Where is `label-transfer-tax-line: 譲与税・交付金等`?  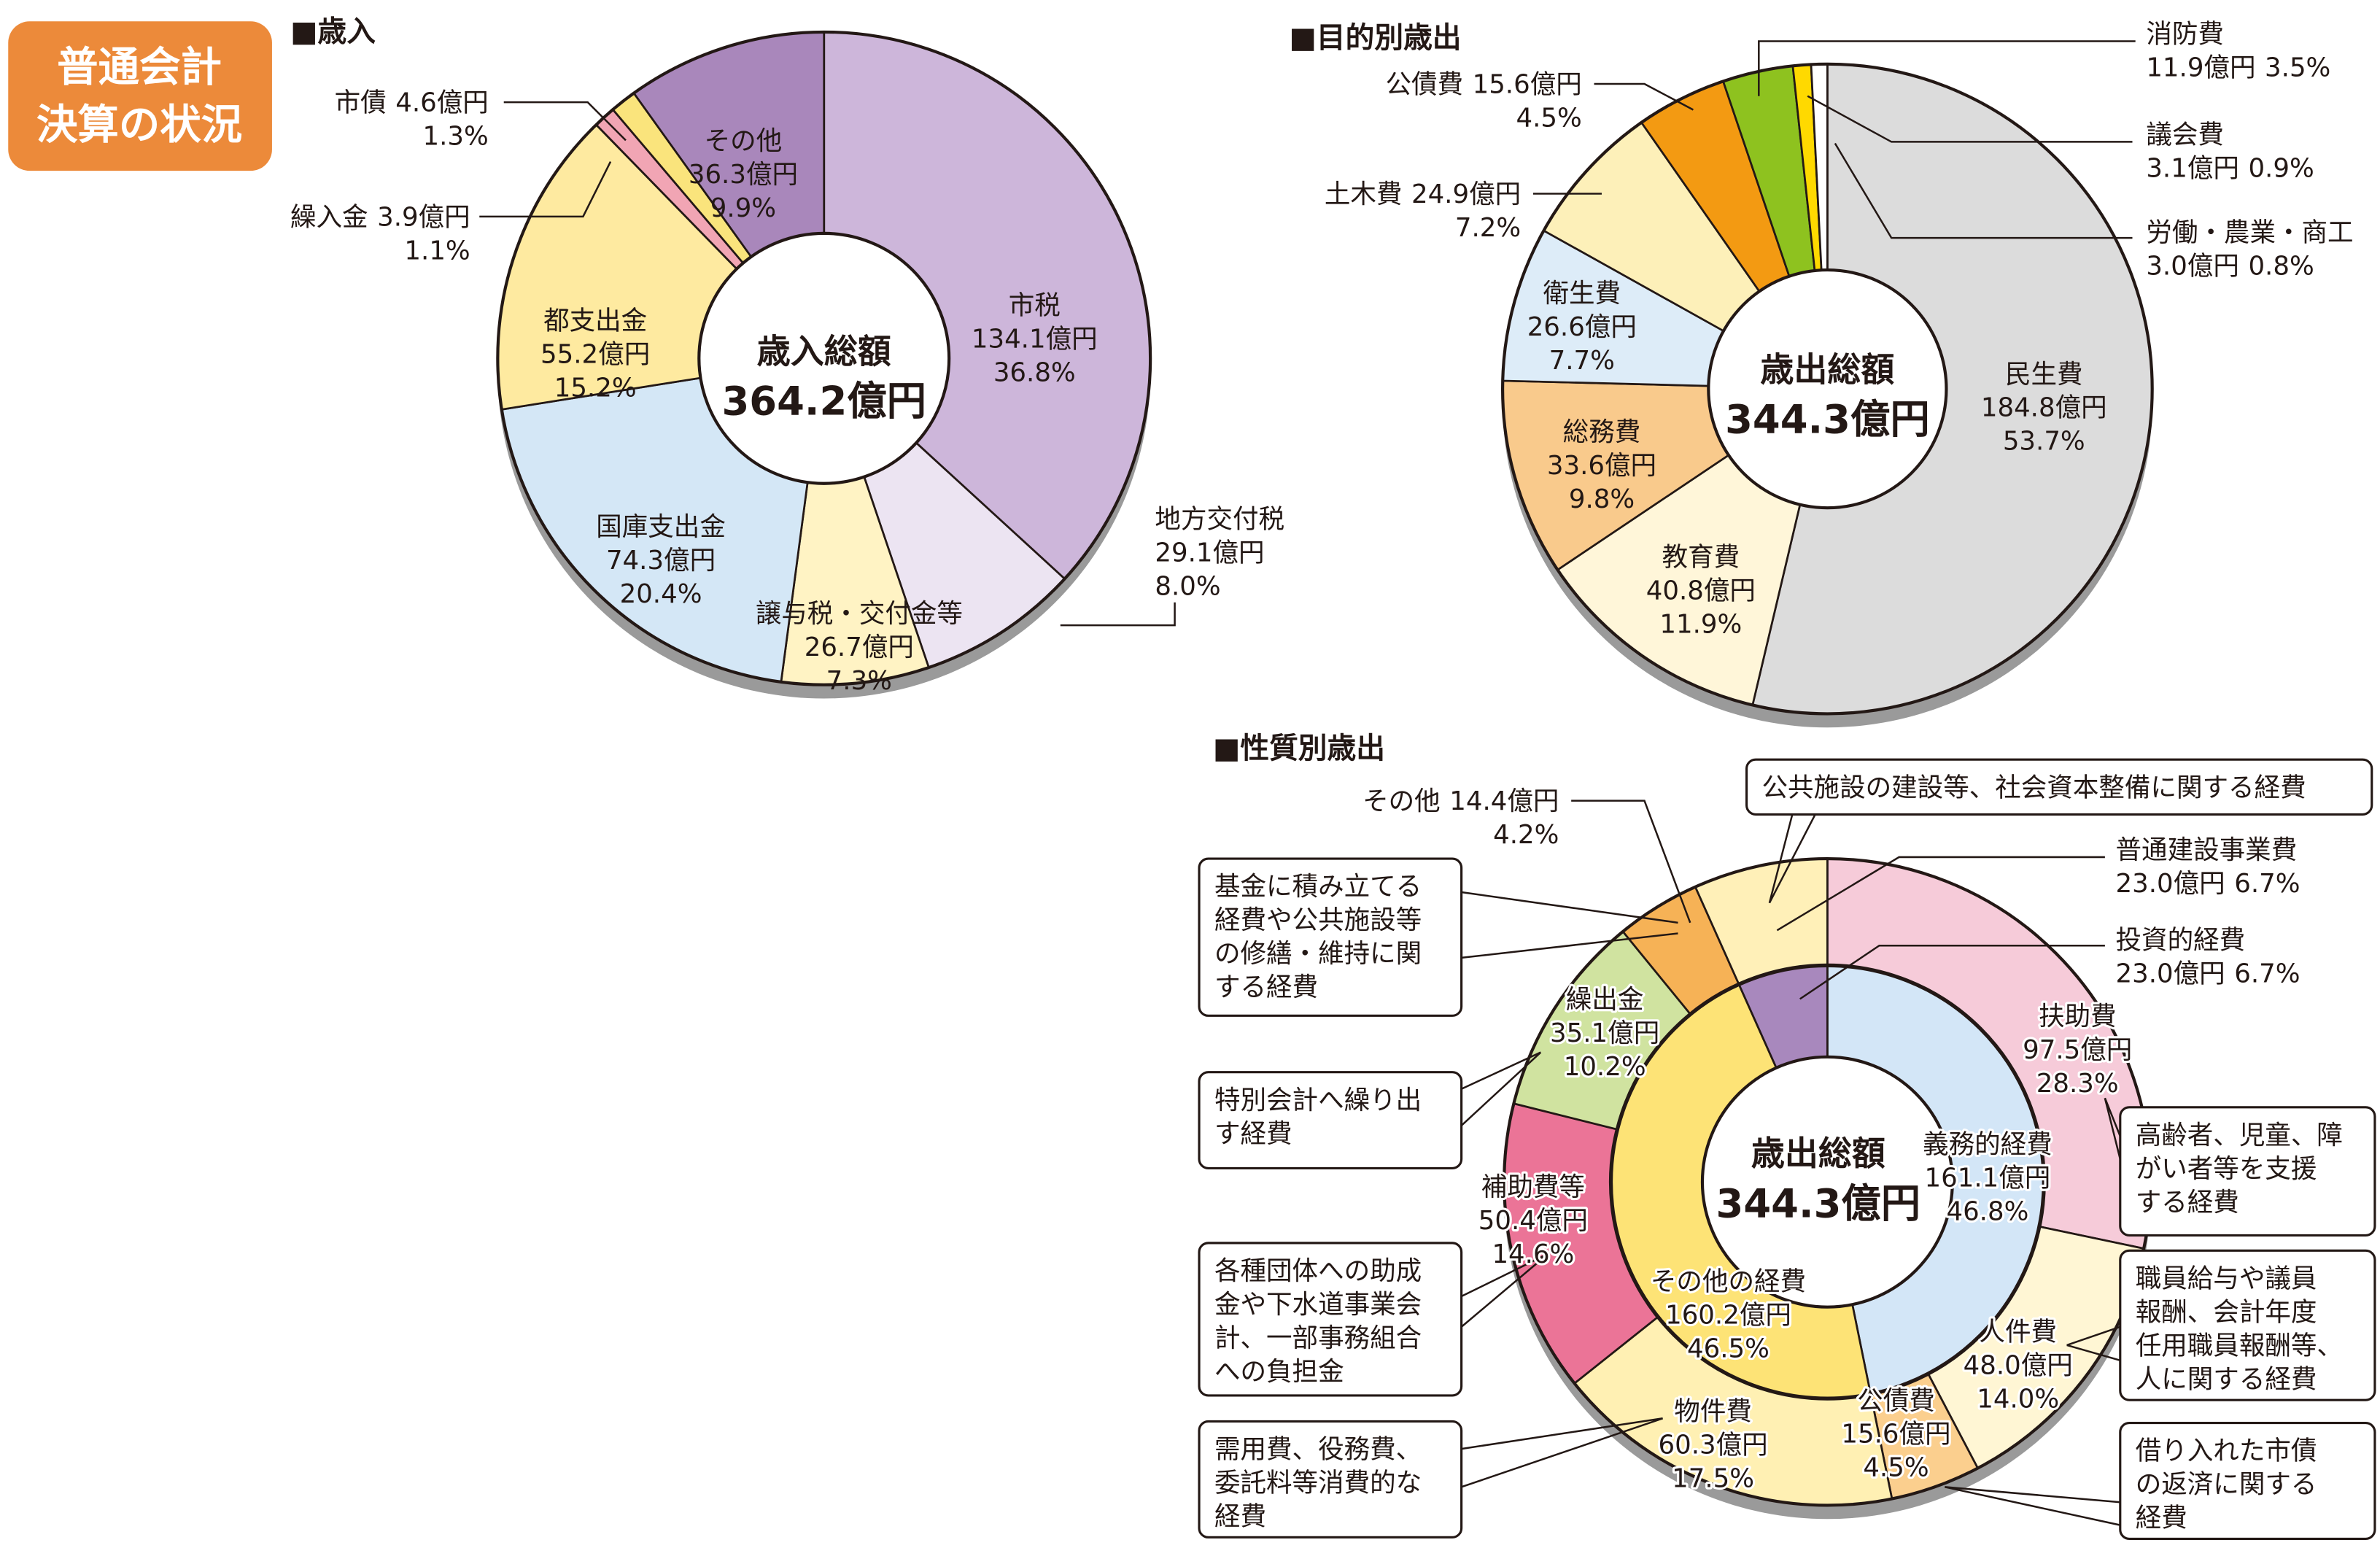 label-transfer-tax-line: 譲与税・交付金等 is located at coordinates (859, 614).